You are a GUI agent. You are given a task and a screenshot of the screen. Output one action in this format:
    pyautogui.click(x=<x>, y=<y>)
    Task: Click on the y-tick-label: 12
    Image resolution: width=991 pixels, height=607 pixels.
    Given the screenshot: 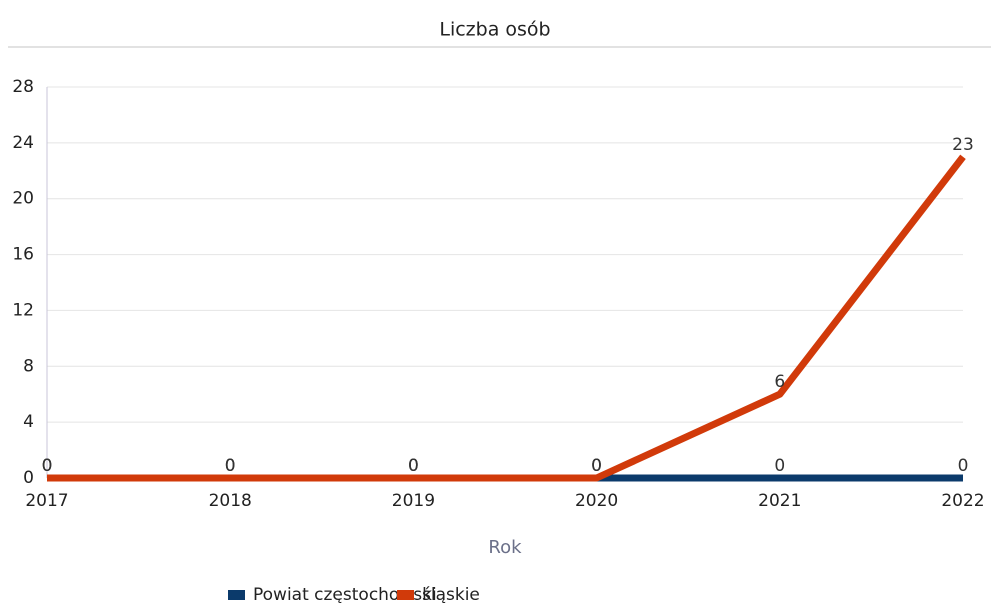 What is the action you would take?
    pyautogui.click(x=23, y=310)
    